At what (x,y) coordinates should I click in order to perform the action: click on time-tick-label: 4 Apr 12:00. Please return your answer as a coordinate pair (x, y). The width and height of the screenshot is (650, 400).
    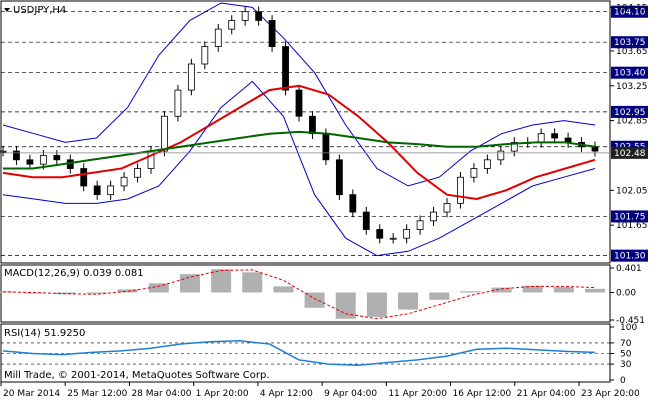
    Looking at the image, I should click on (286, 394).